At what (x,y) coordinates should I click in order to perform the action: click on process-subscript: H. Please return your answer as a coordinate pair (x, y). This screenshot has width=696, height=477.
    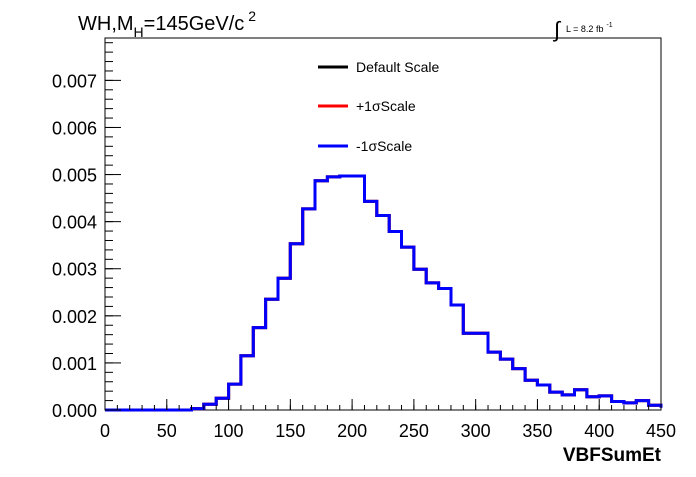
    Looking at the image, I should click on (139, 32).